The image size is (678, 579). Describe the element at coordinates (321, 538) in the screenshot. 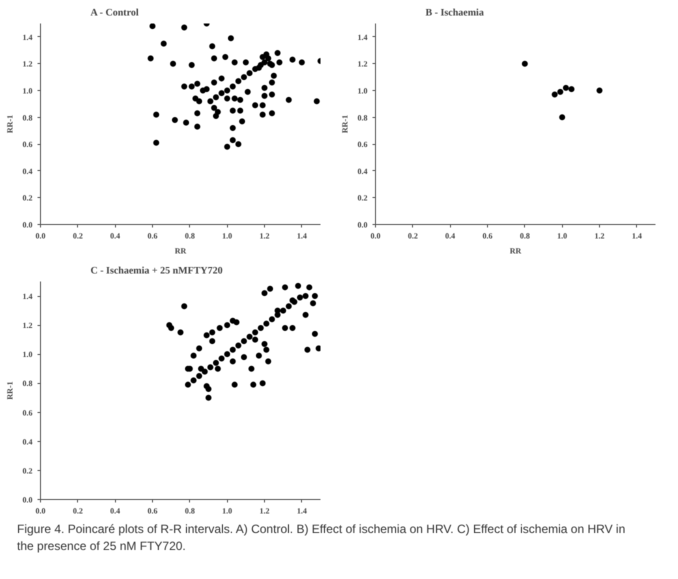

I see `caption: Figure 4. Poincaré plots of R-R intervals. A) Control. B) Effect of ischemia on HRV. C) Effect of ischemia on HRV in the presence of 25 nM FTY720.` at that location.